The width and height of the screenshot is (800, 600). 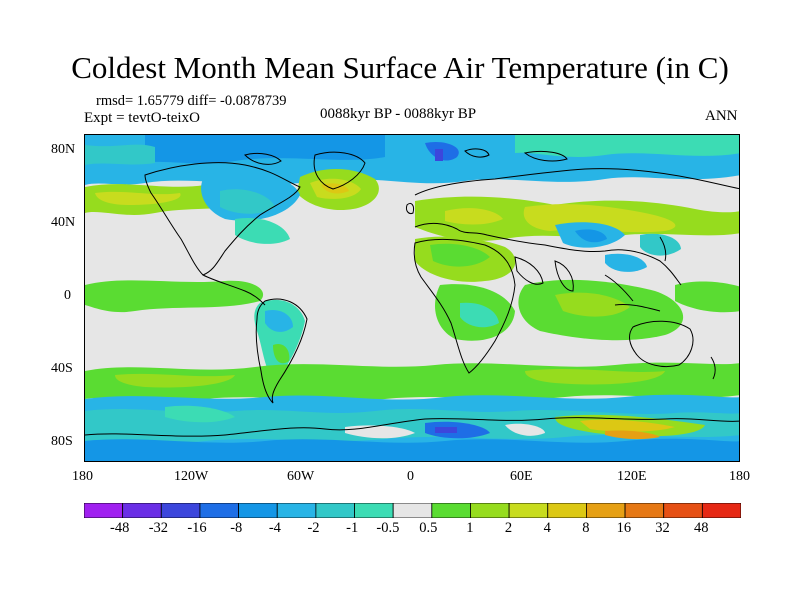 What do you see at coordinates (388, 528) in the screenshot?
I see `colorbar-label: -0.5` at bounding box center [388, 528].